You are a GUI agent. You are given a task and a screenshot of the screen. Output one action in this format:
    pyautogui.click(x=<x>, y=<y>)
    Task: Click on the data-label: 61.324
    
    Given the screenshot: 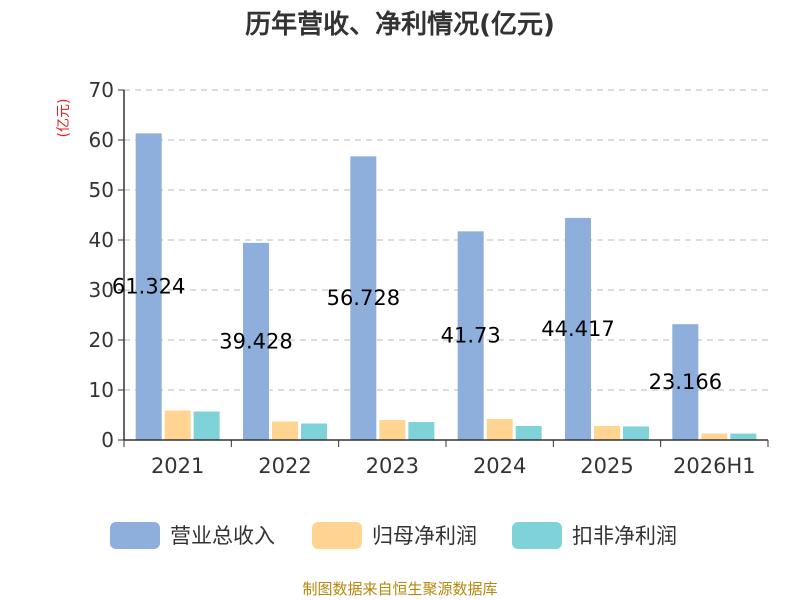 What is the action you would take?
    pyautogui.click(x=148, y=287)
    